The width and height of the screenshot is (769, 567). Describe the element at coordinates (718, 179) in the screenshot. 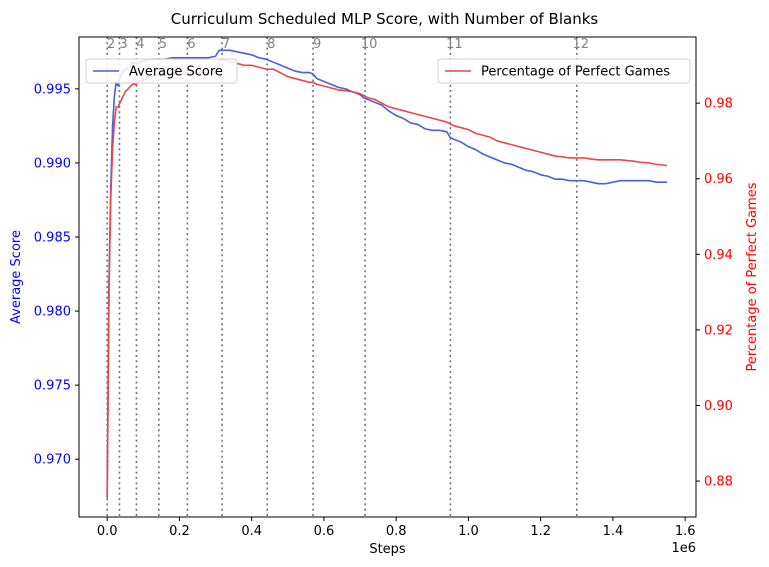

I see `y-right-tick-label-4: 0.96` at that location.